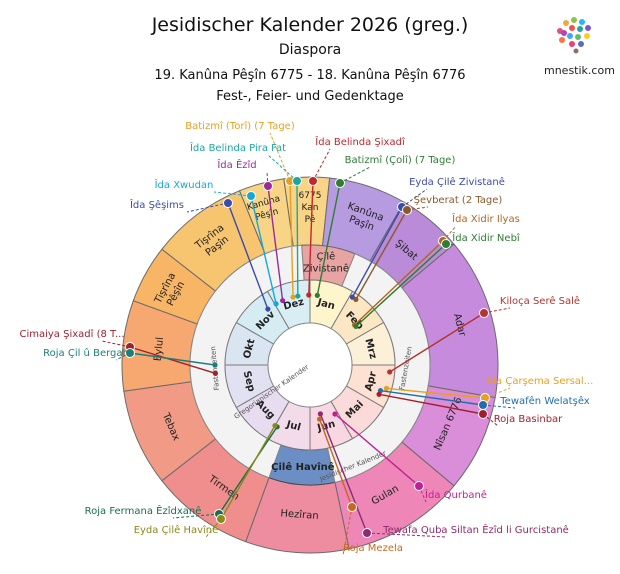 Image resolution: width=620 pixels, height=574 pixels. I want to click on center-hub, so click(310, 365).